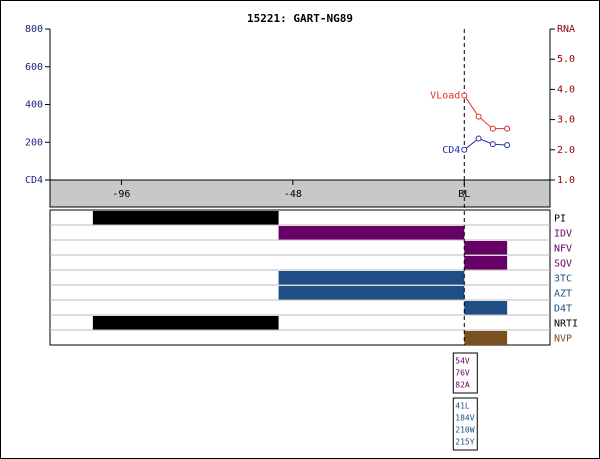 The width and height of the screenshot is (600, 459). What do you see at coordinates (566, 324) in the screenshot?
I see `treatment-label: NRTI` at bounding box center [566, 324].